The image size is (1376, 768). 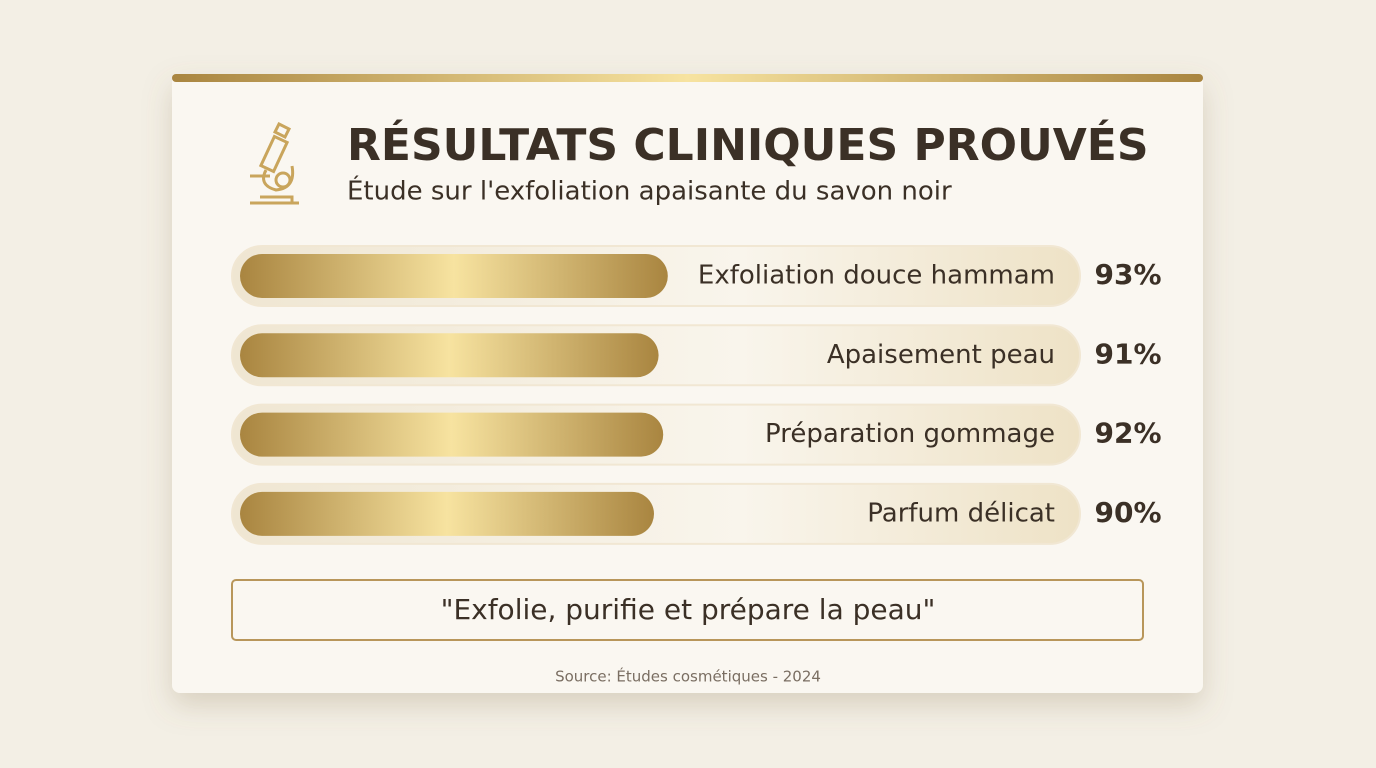 What do you see at coordinates (687, 78) in the screenshot?
I see `card-top-border` at bounding box center [687, 78].